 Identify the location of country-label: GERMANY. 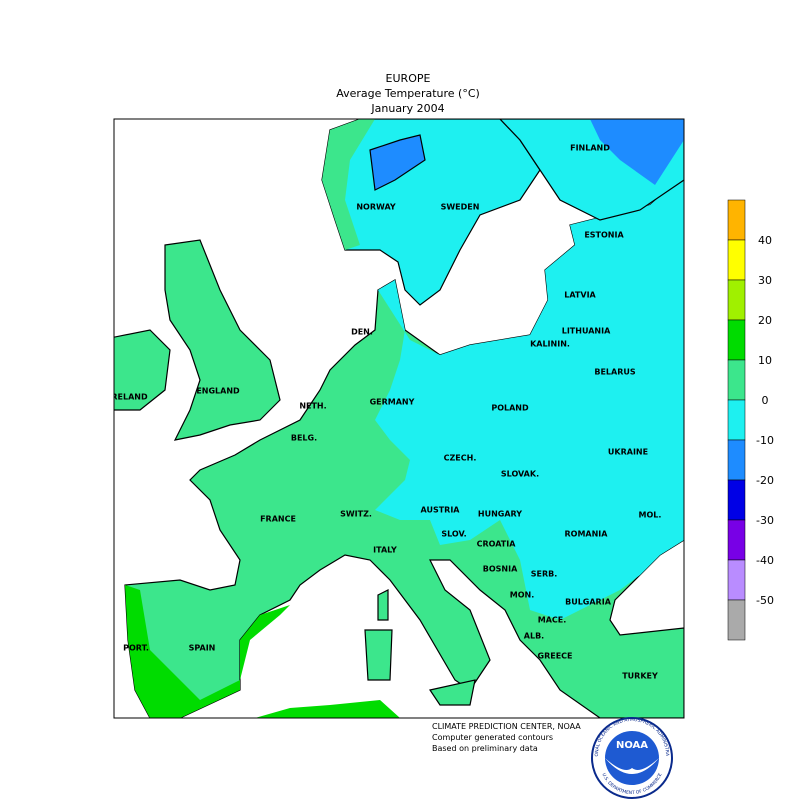
(392, 402).